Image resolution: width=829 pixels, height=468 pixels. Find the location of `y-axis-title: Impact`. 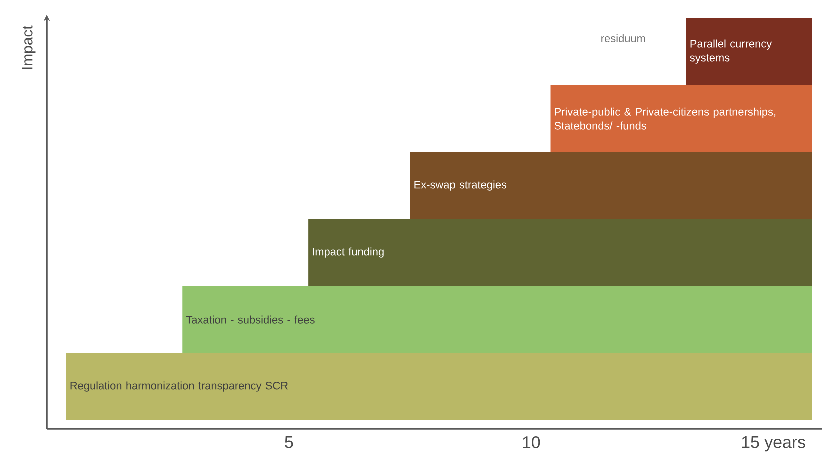

y-axis-title: Impact is located at coordinates (29, 48).